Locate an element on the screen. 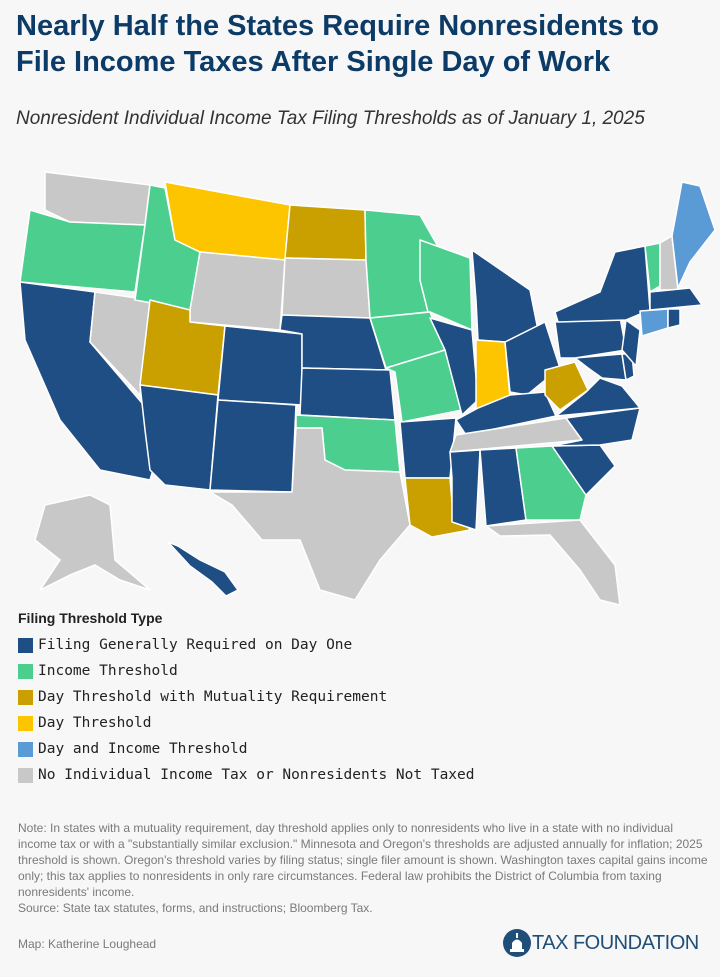 The height and width of the screenshot is (977, 720). state-nj is located at coordinates (631, 343).